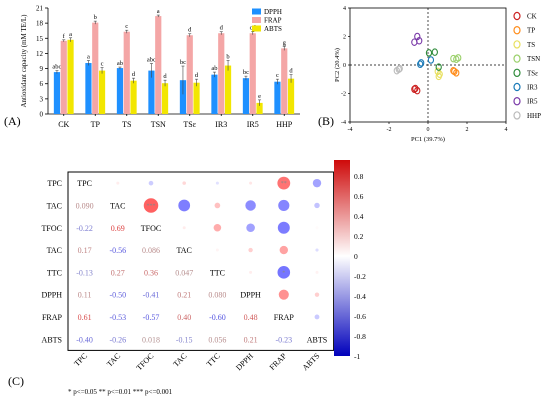 The image size is (550, 401). What do you see at coordinates (359, 216) in the screenshot?
I see `colorbar-tick-label: 0.4` at bounding box center [359, 216].